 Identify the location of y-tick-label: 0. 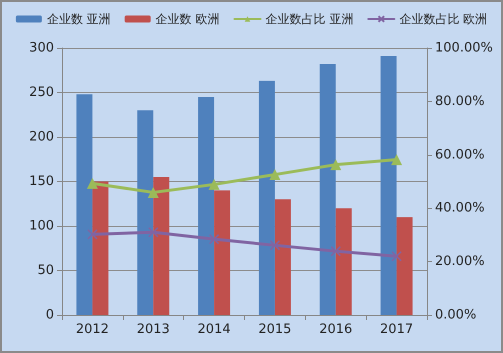
(50, 315).